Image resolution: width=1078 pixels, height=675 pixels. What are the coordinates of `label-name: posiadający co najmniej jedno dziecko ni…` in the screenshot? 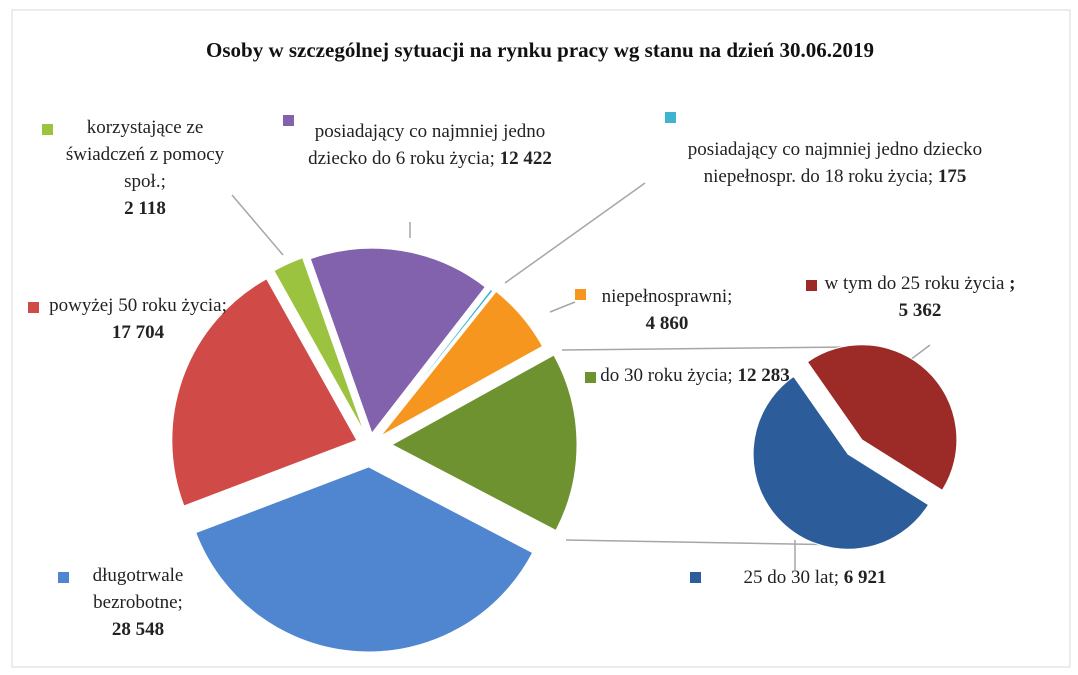 It's located at (835, 163).